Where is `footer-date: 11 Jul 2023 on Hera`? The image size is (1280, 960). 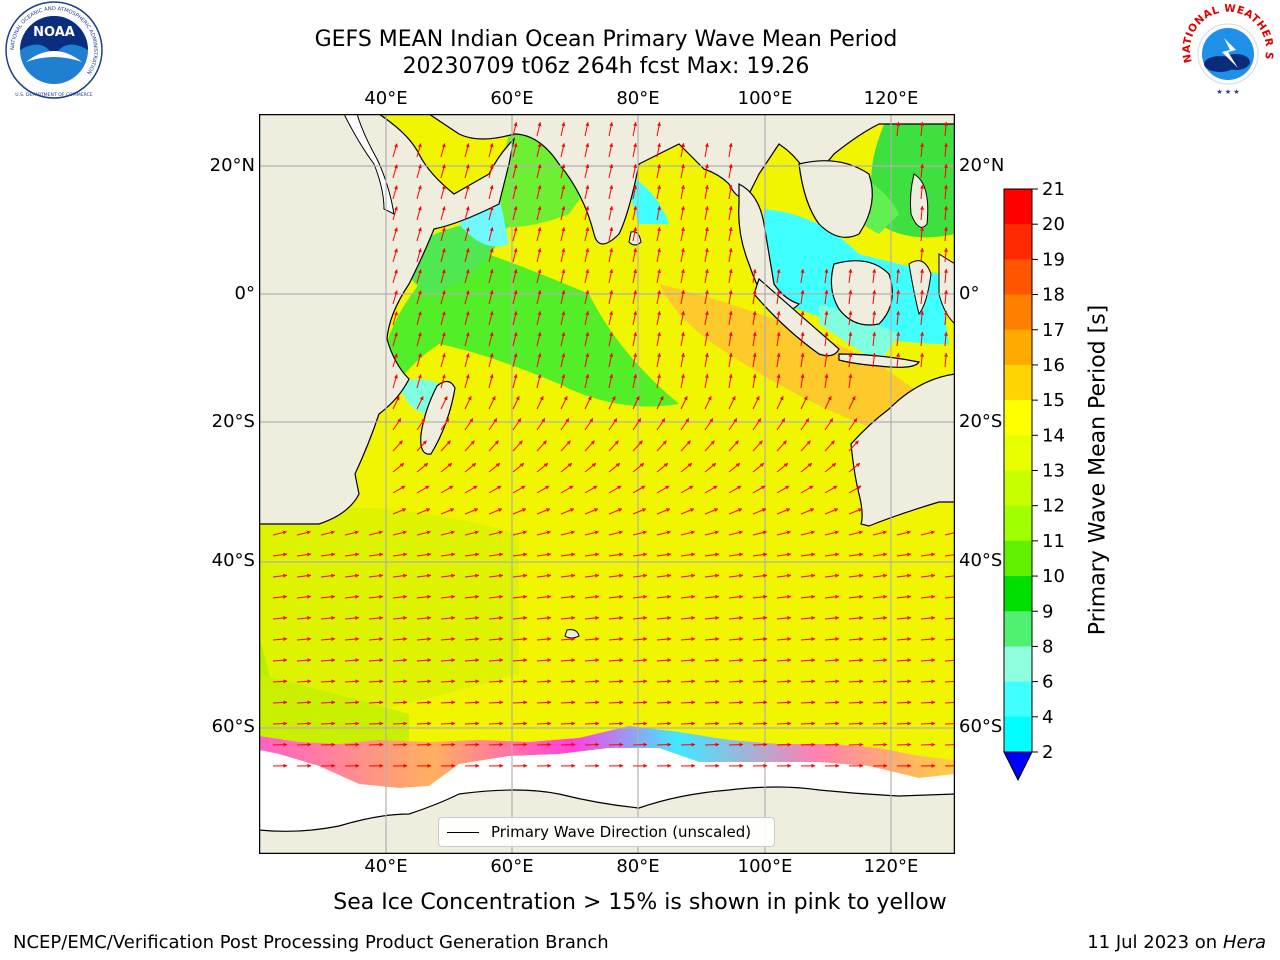 footer-date: 11 Jul 2023 on Hera is located at coordinates (1176, 942).